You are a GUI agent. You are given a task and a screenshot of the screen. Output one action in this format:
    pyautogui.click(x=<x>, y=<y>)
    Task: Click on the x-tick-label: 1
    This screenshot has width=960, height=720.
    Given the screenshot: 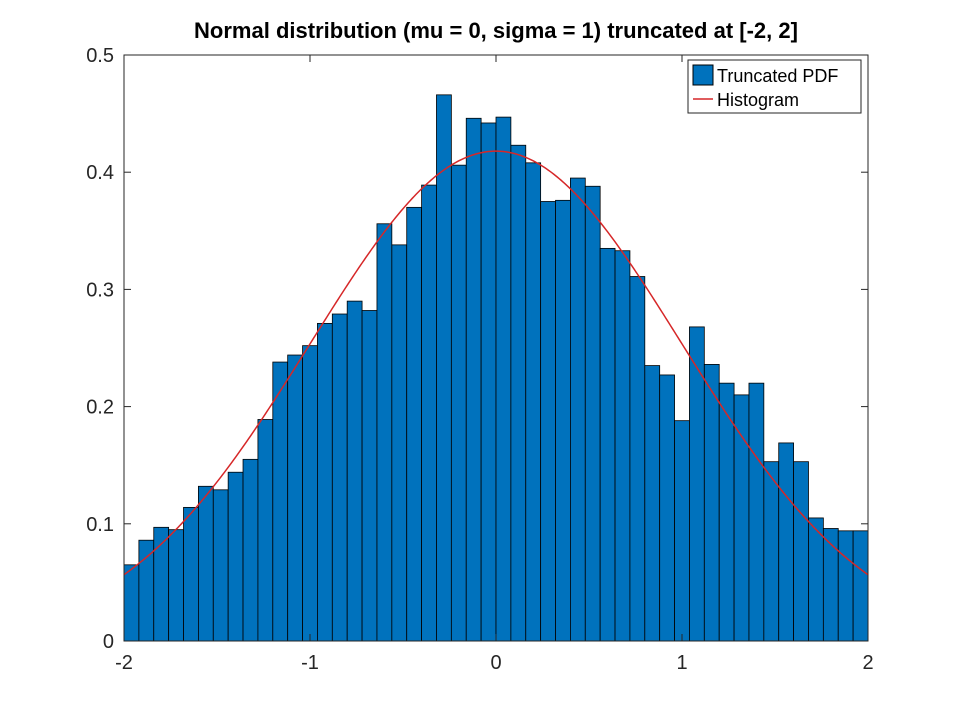 What is the action you would take?
    pyautogui.click(x=681, y=663)
    